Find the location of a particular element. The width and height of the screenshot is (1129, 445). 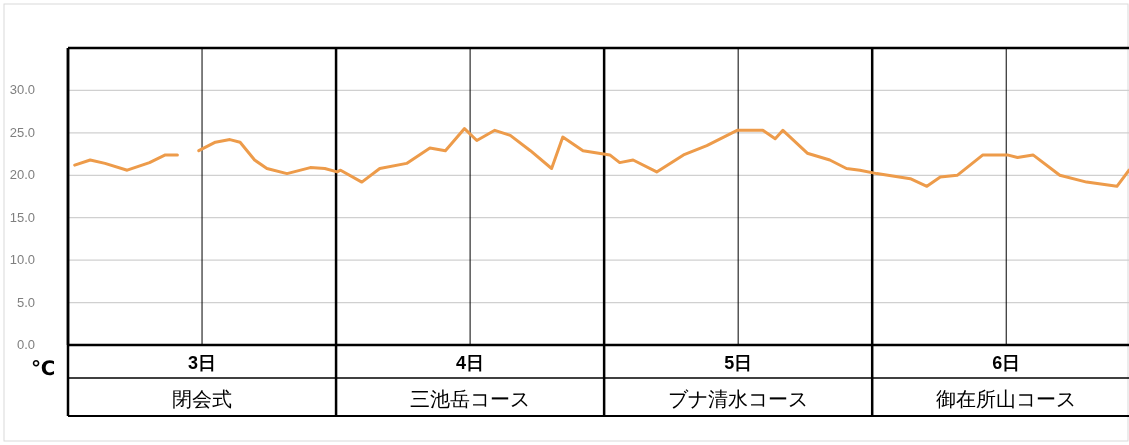

y-tick-label: 20.0 is located at coordinates (22, 175).